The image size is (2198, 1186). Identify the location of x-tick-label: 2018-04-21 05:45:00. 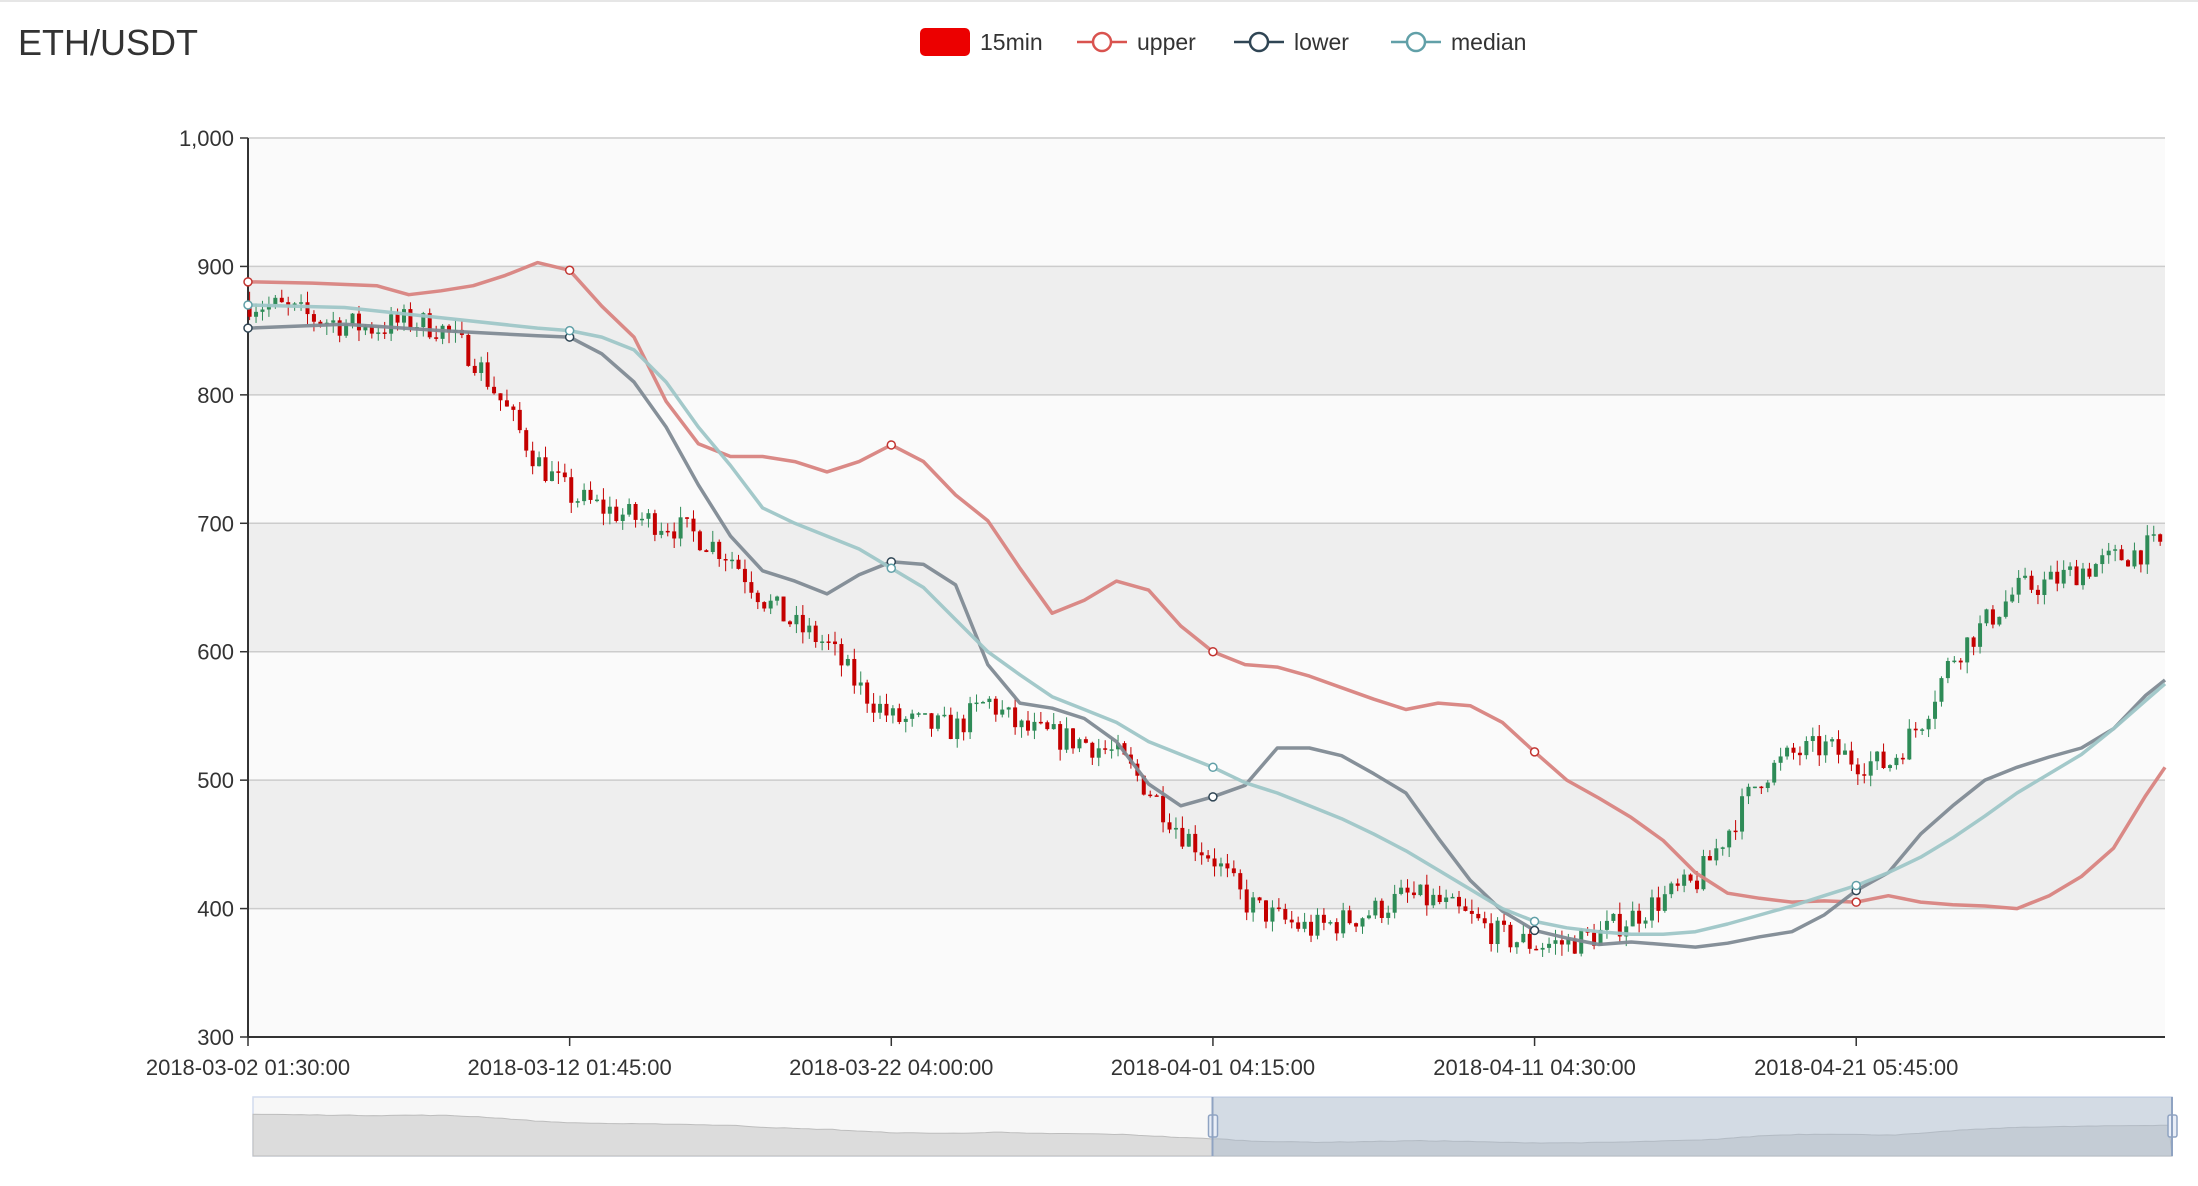
(1856, 1067).